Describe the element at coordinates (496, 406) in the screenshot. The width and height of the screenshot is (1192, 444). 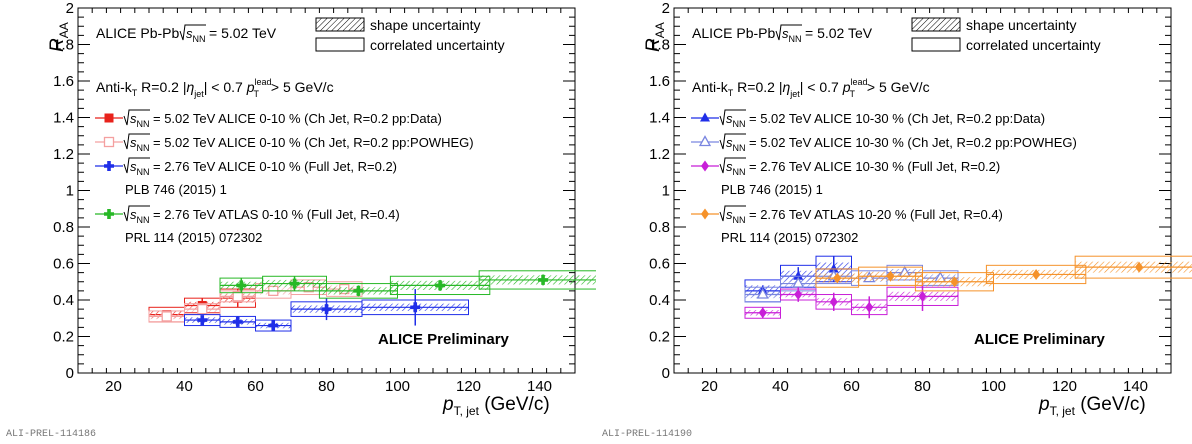
I see `x-axis-title: pT, jet (GeV/c)` at that location.